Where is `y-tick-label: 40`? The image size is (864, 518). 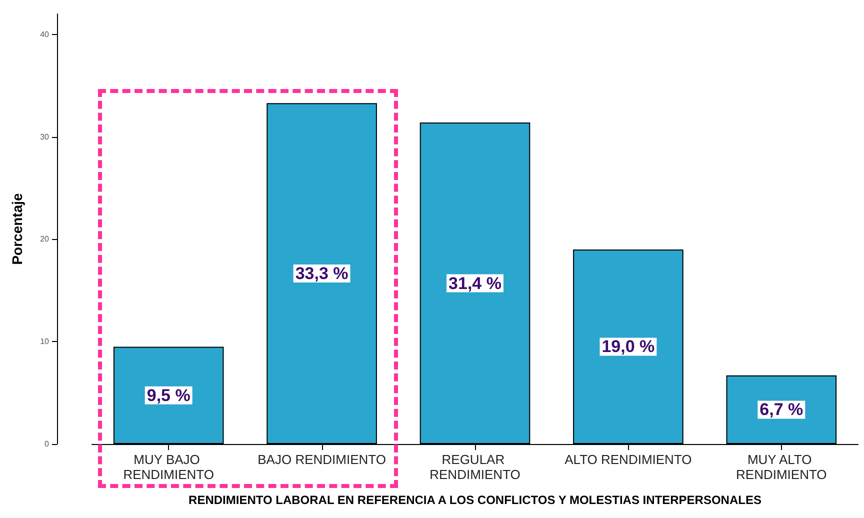 y-tick-label: 40 is located at coordinates (45, 34).